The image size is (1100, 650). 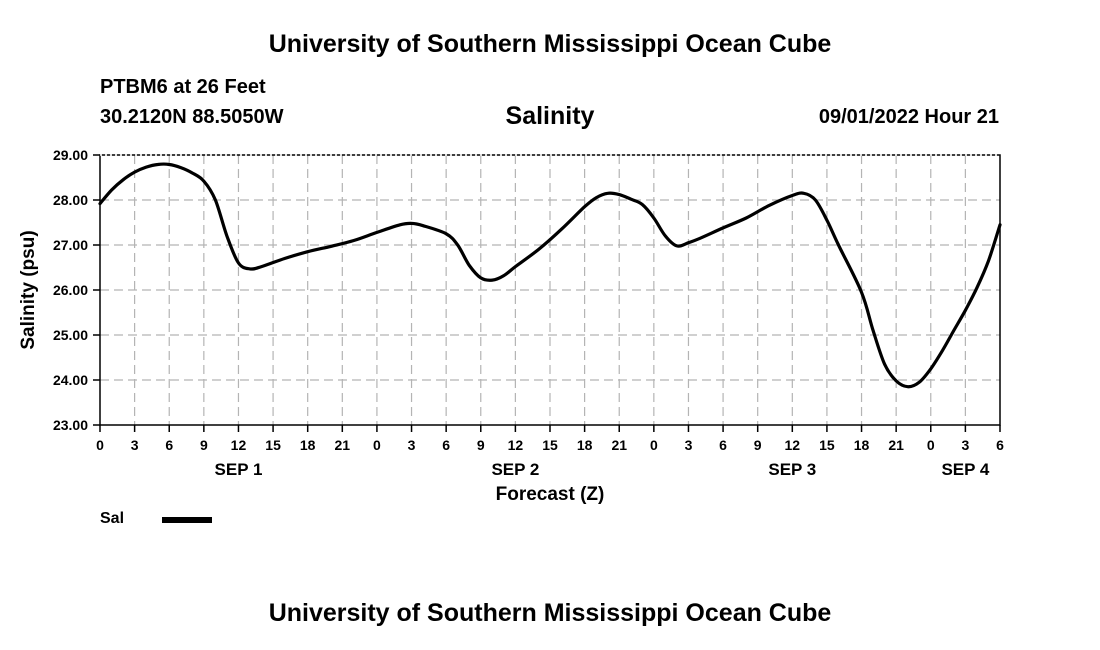 I want to click on y-tick-label: 23.00, so click(x=70, y=425).